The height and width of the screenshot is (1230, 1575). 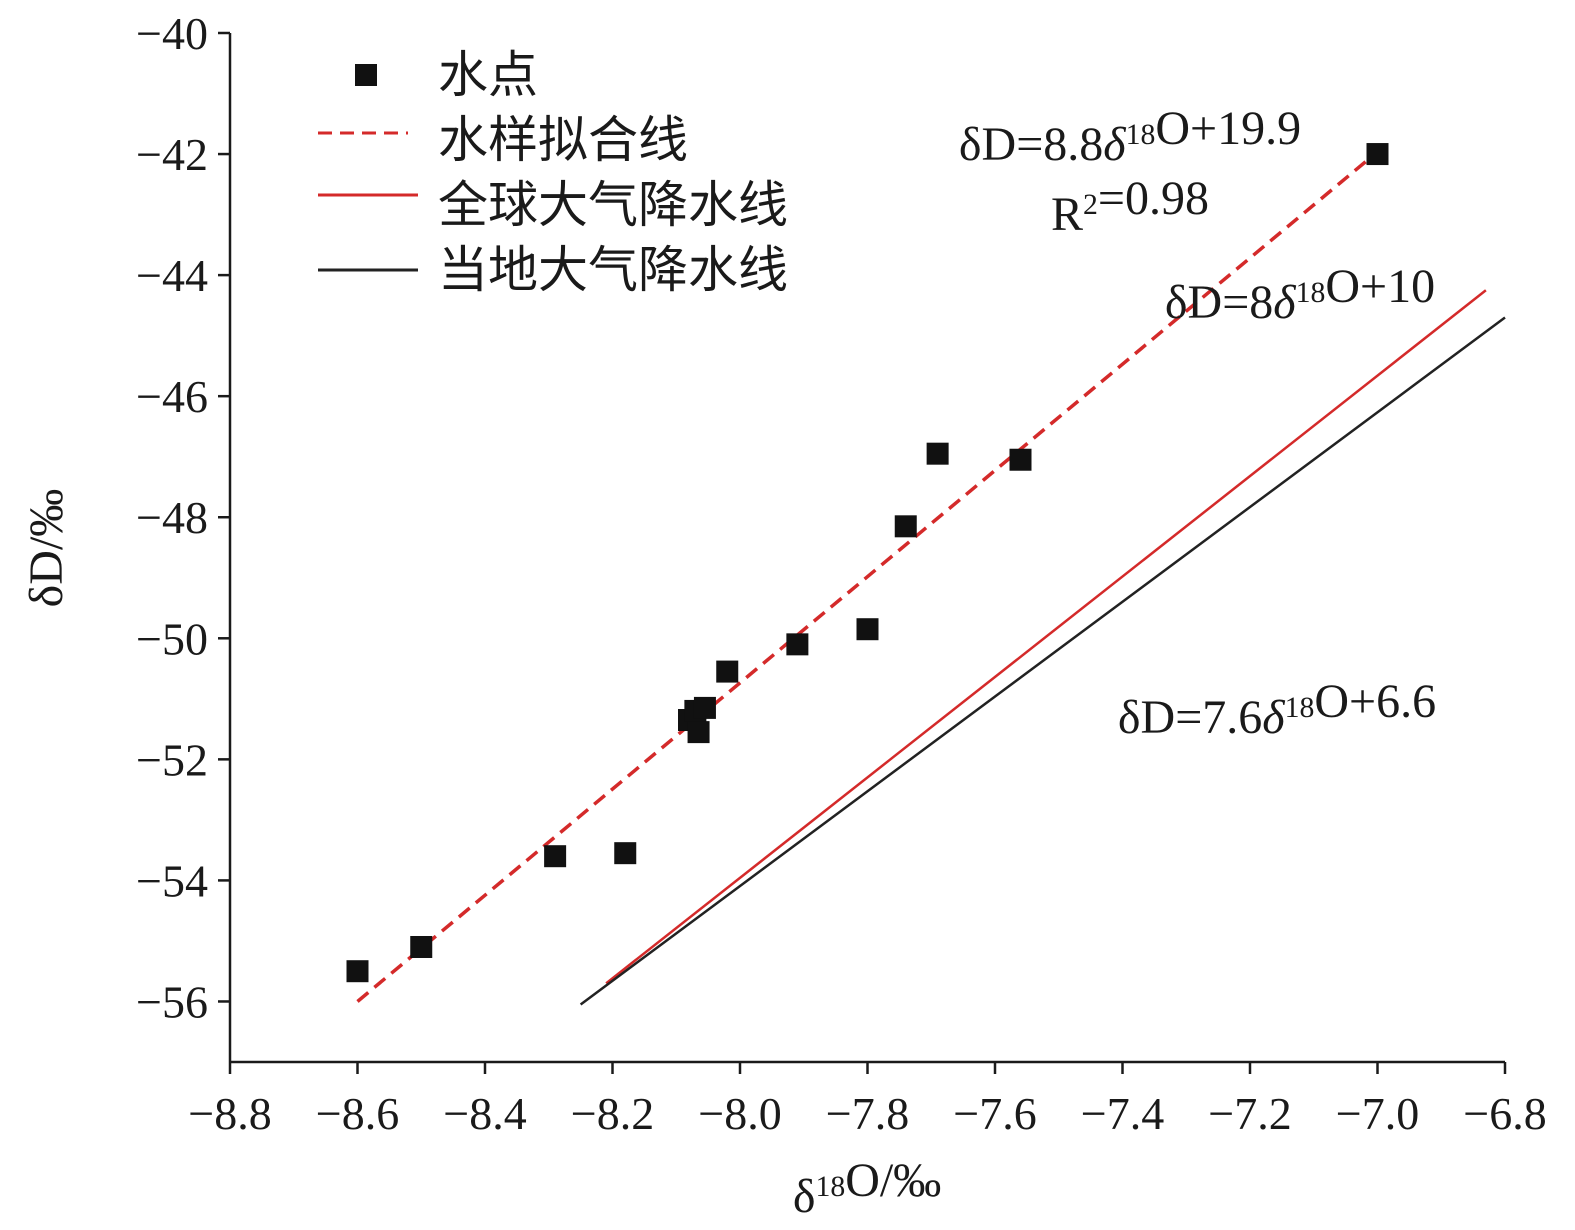 What do you see at coordinates (172, 517) in the screenshot?
I see `y-tick-label: −48` at bounding box center [172, 517].